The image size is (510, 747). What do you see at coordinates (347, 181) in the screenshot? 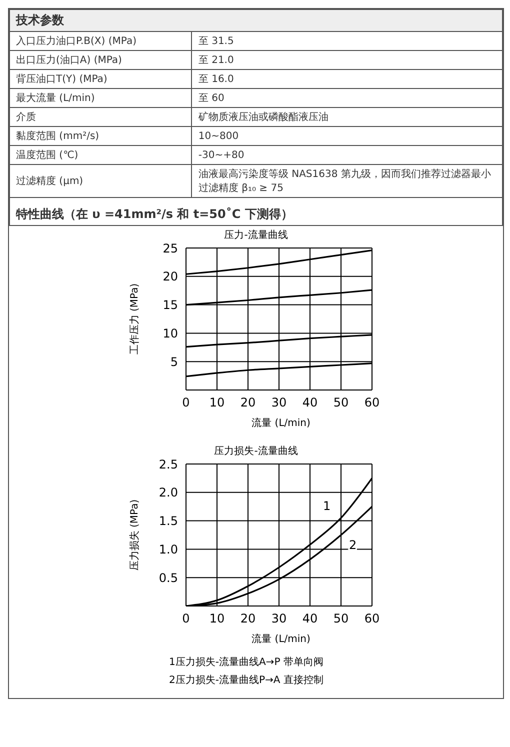
I see `text: 油液最高污染度等级 NAS1638 第九级，因而我们推荐过滤器最小过滤精度 β₁₀ ≥ 75` at bounding box center [347, 181].